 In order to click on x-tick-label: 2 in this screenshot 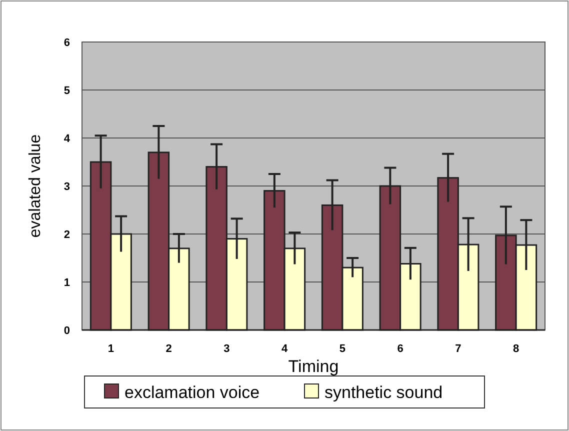, I will do `click(169, 349)`.